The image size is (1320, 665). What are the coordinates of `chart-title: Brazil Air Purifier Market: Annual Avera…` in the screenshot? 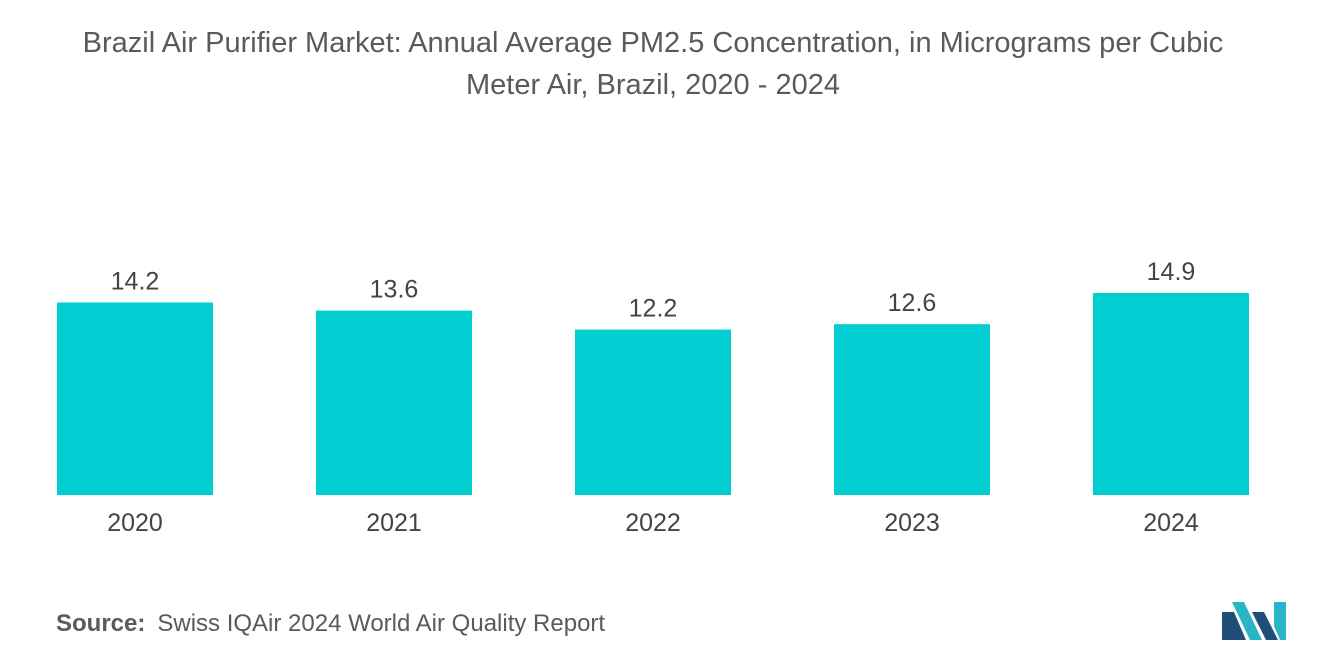 It's located at (653, 64).